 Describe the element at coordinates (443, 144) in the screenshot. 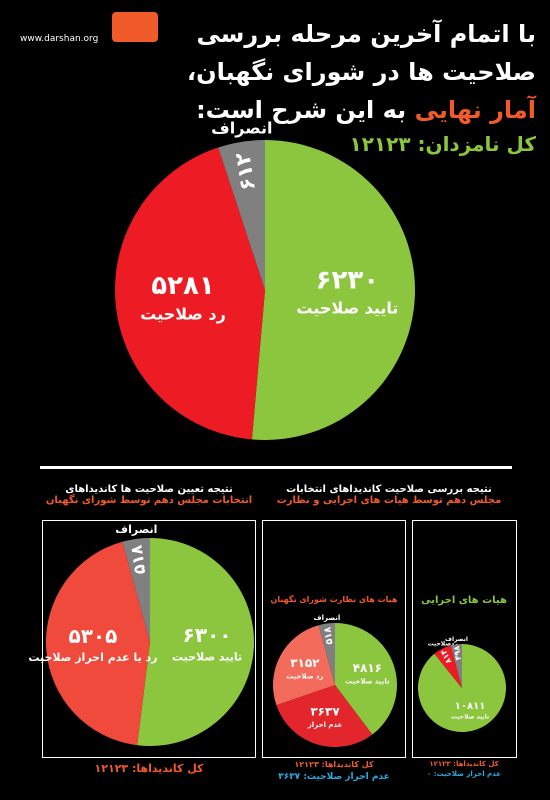

I see `total-note: کل نامزدان: ۱۲۱۲۳` at that location.